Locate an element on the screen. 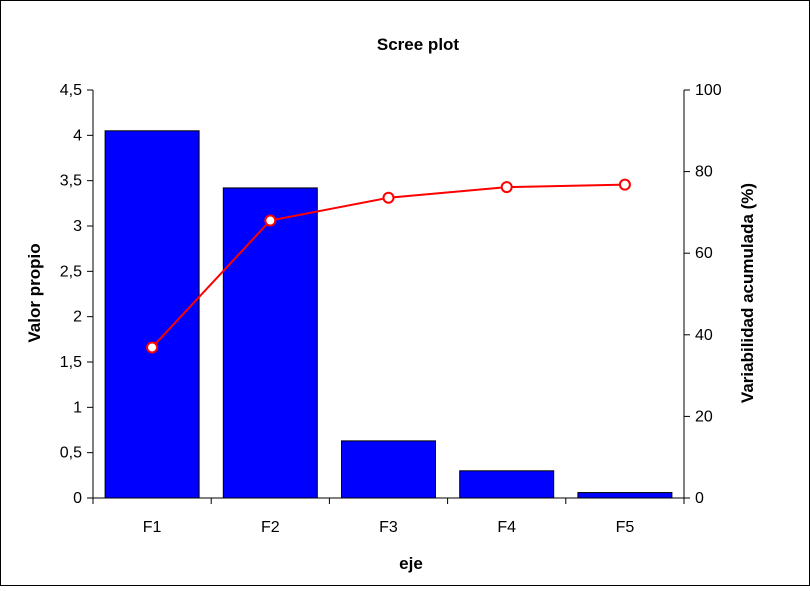 The image size is (810, 591). x-tick-label: F4 is located at coordinates (506, 527).